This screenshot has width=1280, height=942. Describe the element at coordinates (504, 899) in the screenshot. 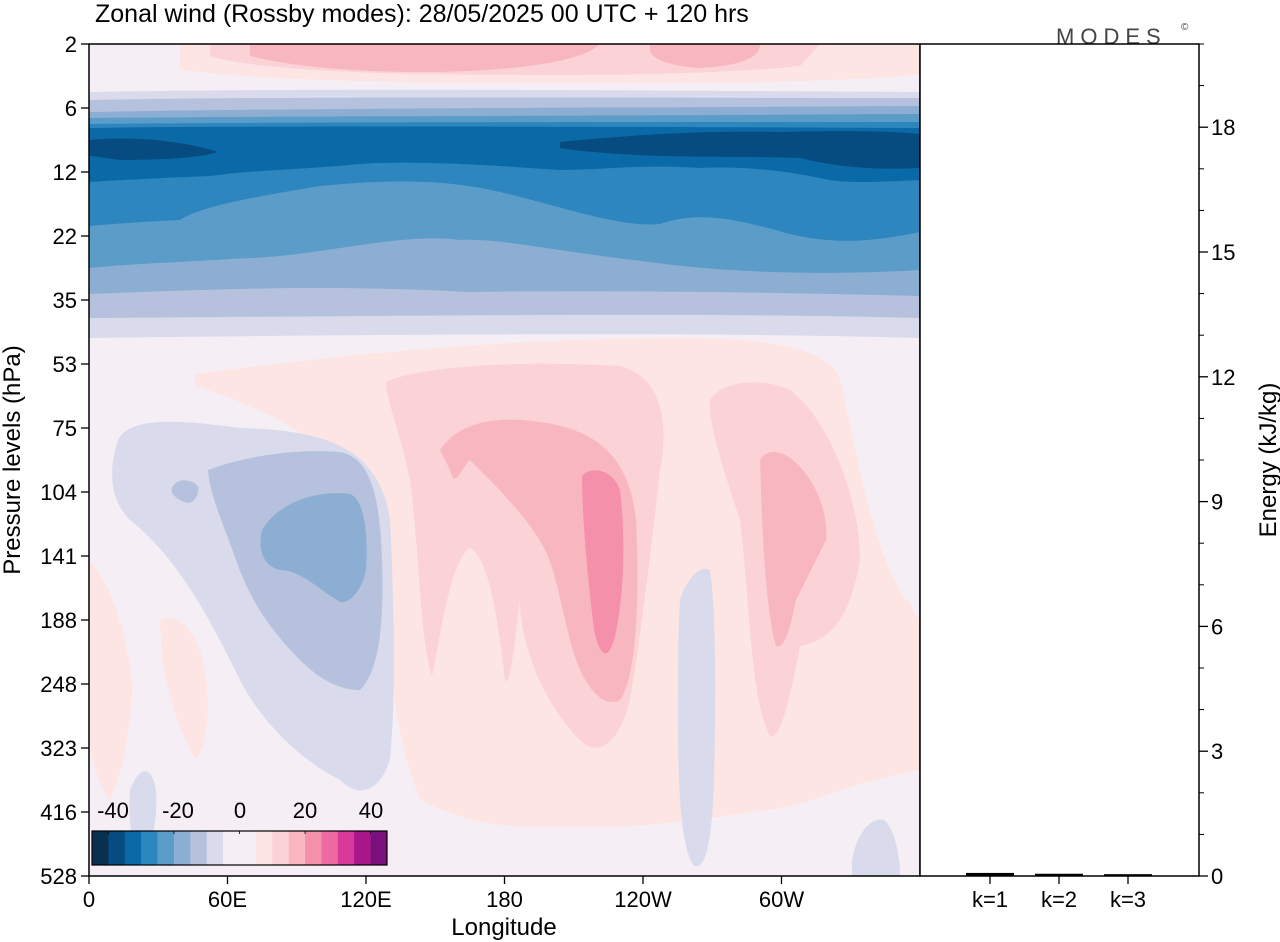

I see `longitude-tick-label: 180` at that location.